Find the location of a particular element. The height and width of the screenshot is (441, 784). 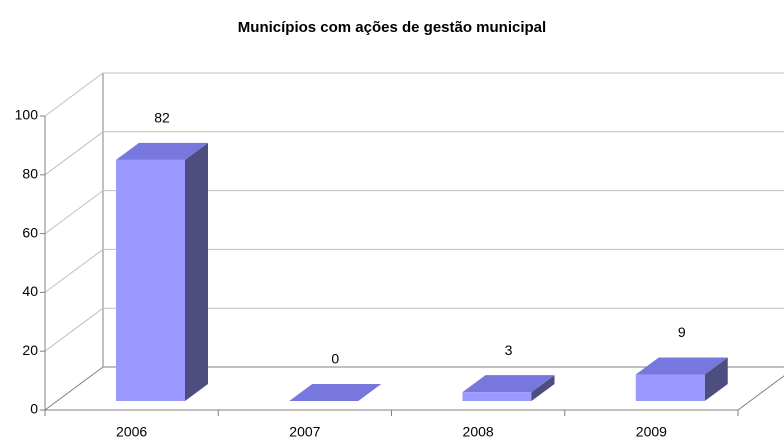

floor-left is located at coordinates (74, 388).